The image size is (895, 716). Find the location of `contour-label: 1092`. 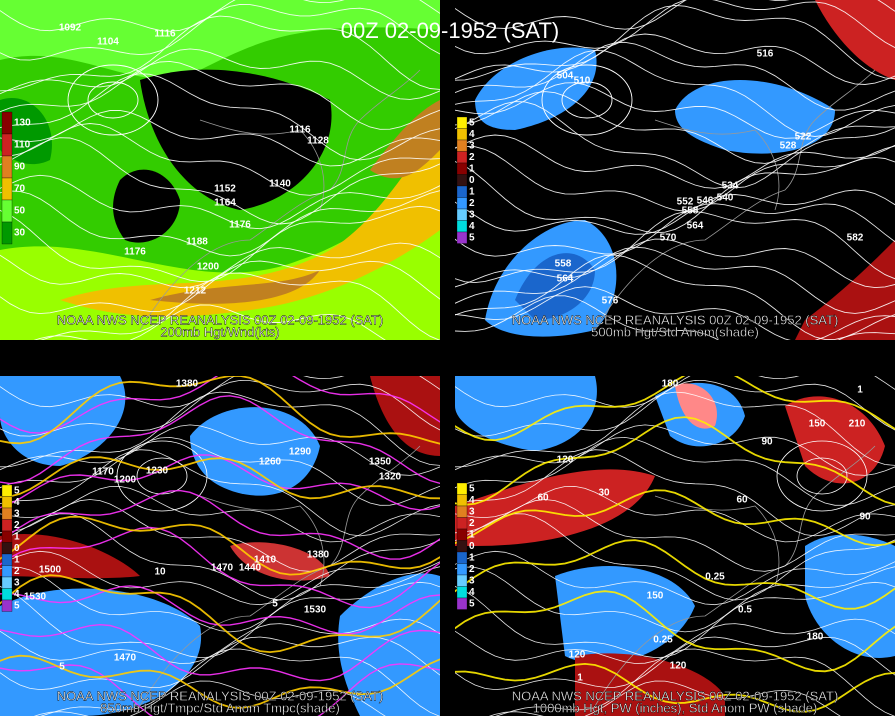

contour-label: 1092 is located at coordinates (70, 28).